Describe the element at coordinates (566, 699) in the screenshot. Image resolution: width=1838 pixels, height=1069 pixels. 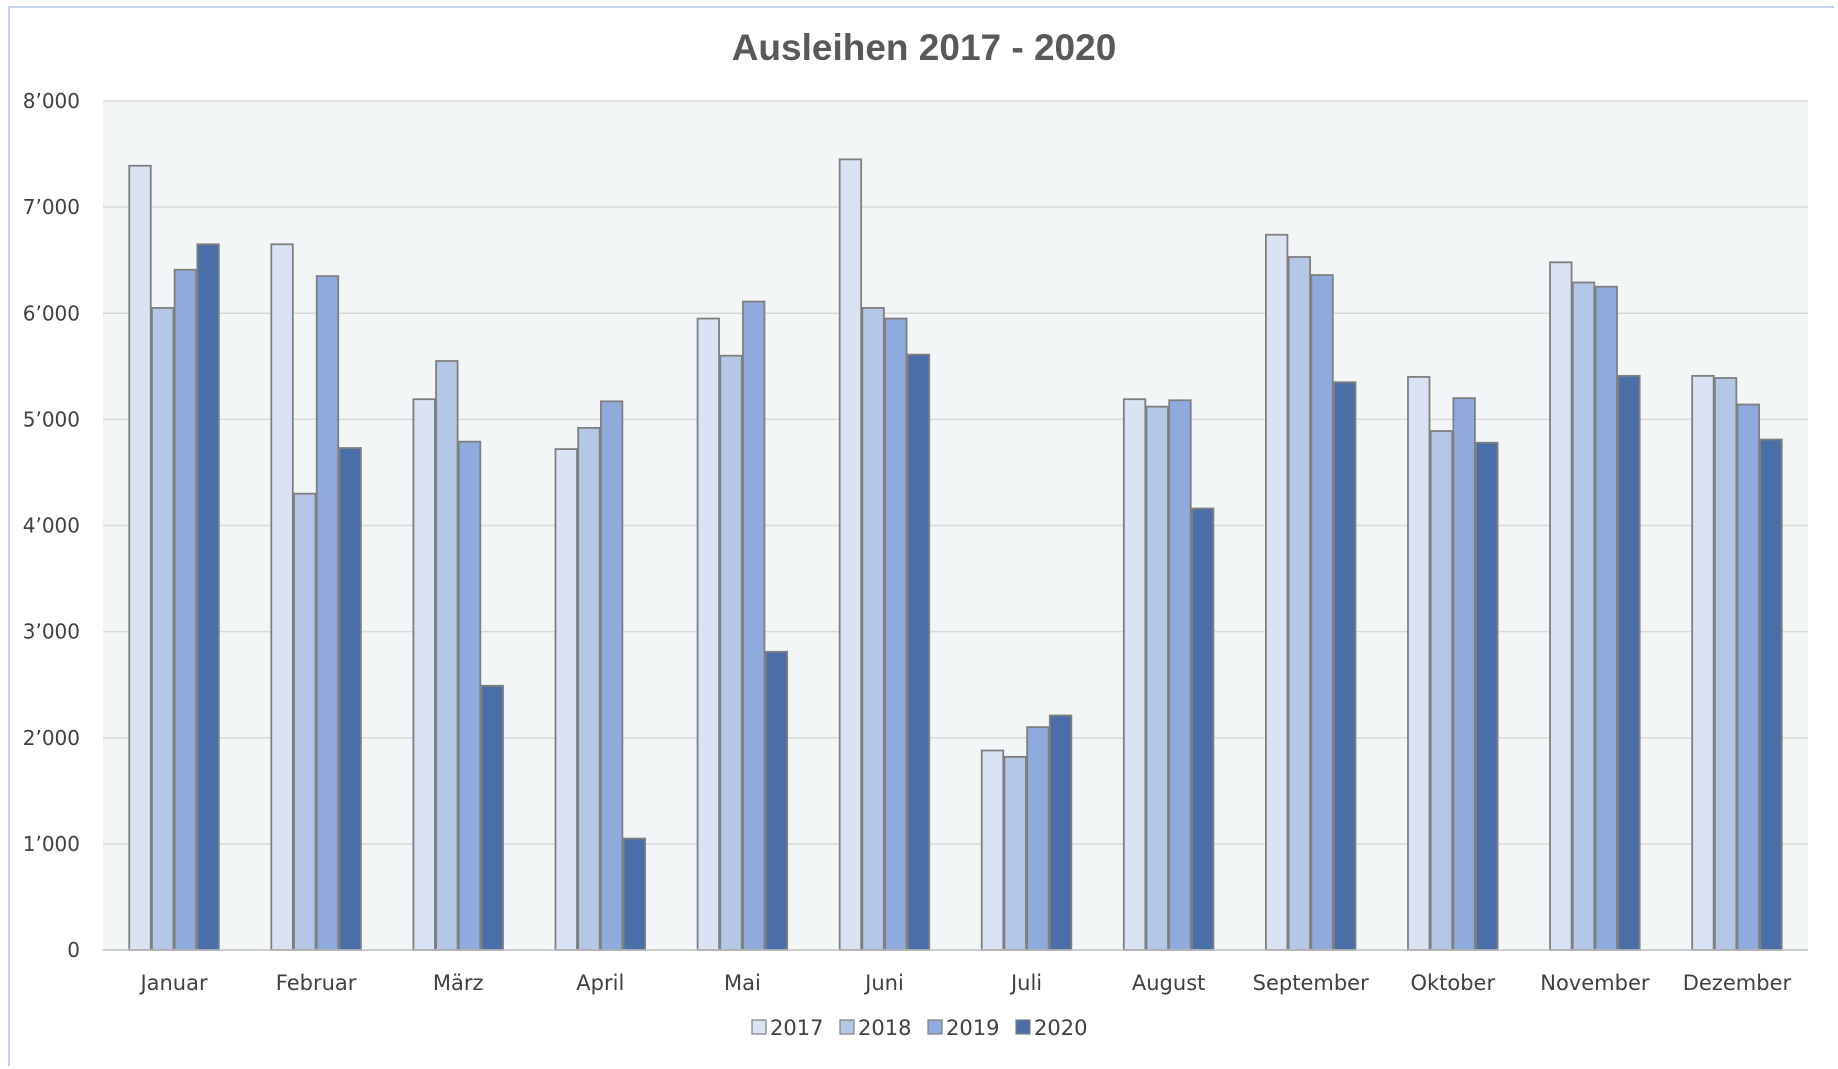
I see `bar-2017-april` at that location.